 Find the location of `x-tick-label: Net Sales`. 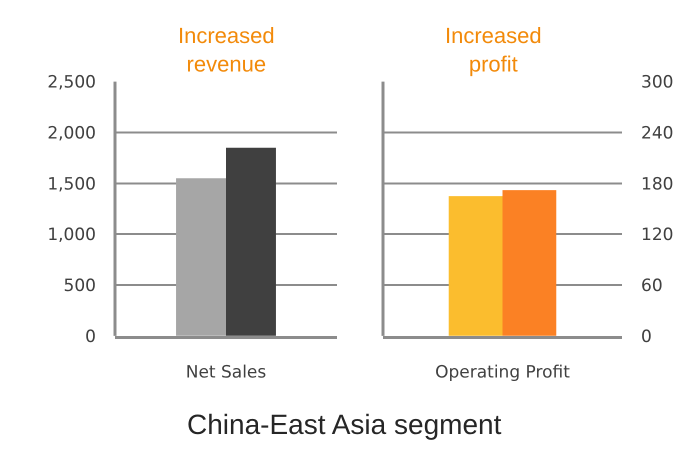

x-tick-label: Net Sales is located at coordinates (226, 372).